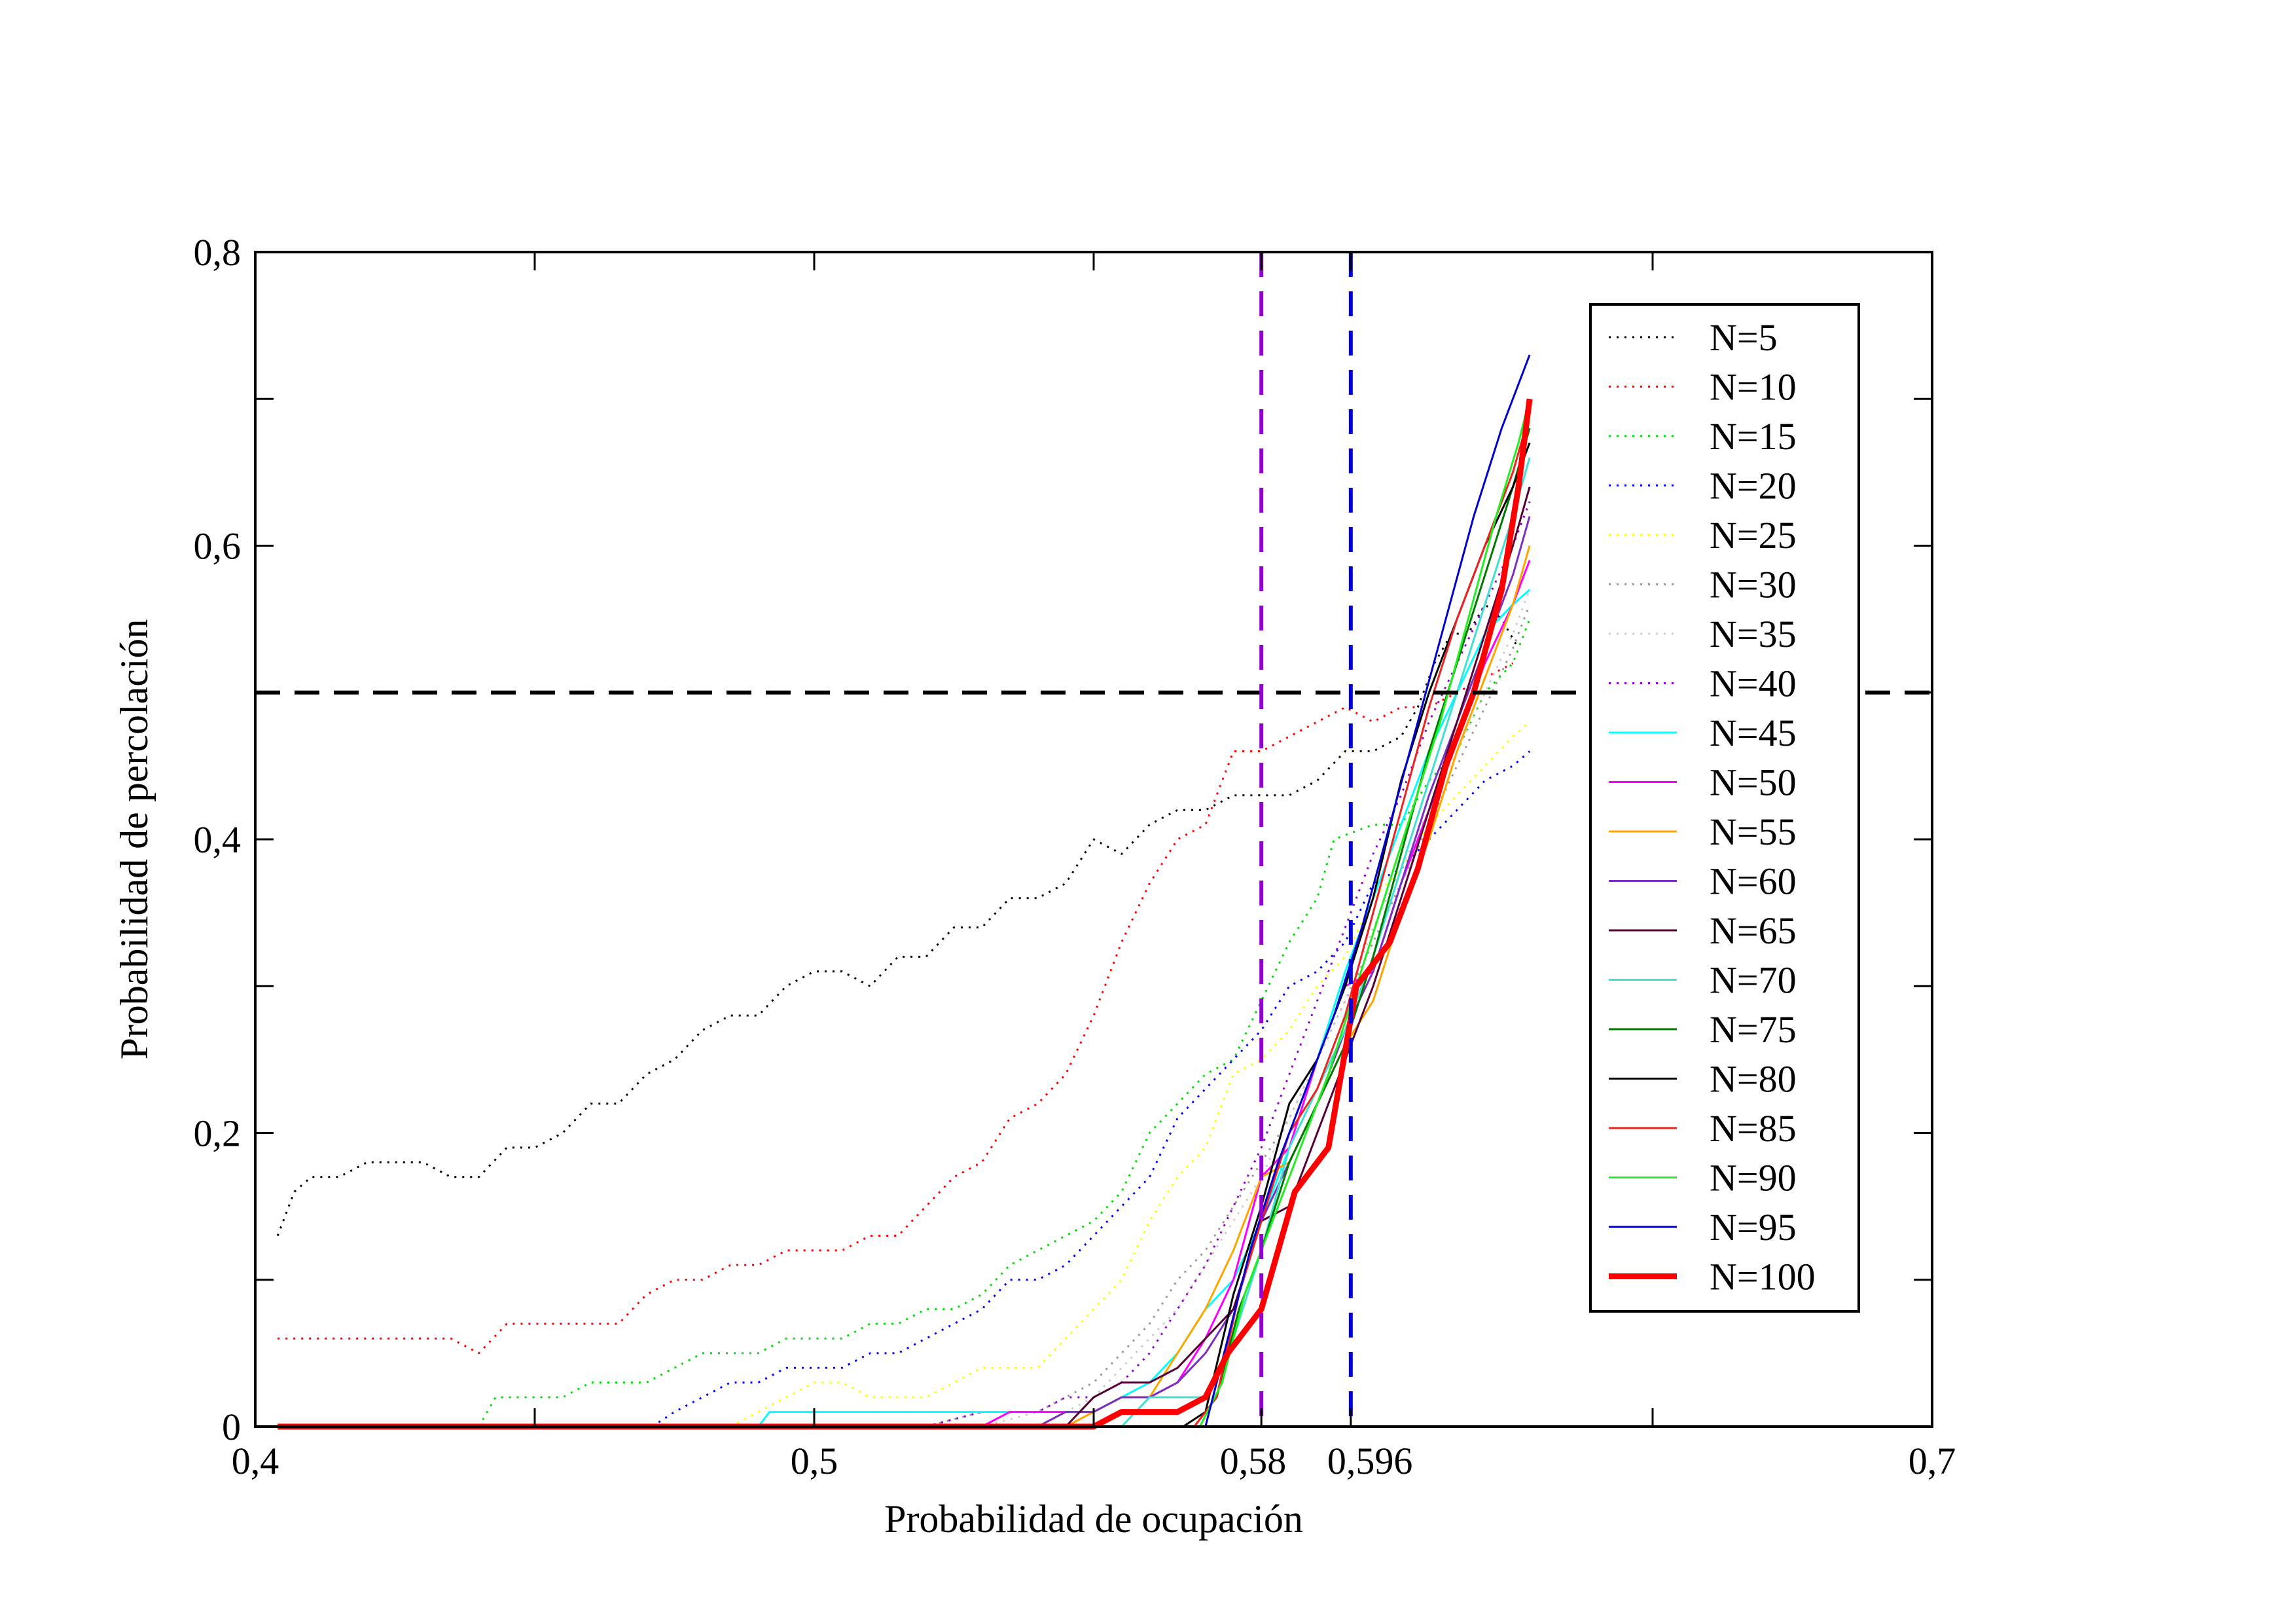 Image resolution: width=2296 pixels, height=1623 pixels. What do you see at coordinates (1753, 436) in the screenshot?
I see `legend-label-n-15: N=15` at bounding box center [1753, 436].